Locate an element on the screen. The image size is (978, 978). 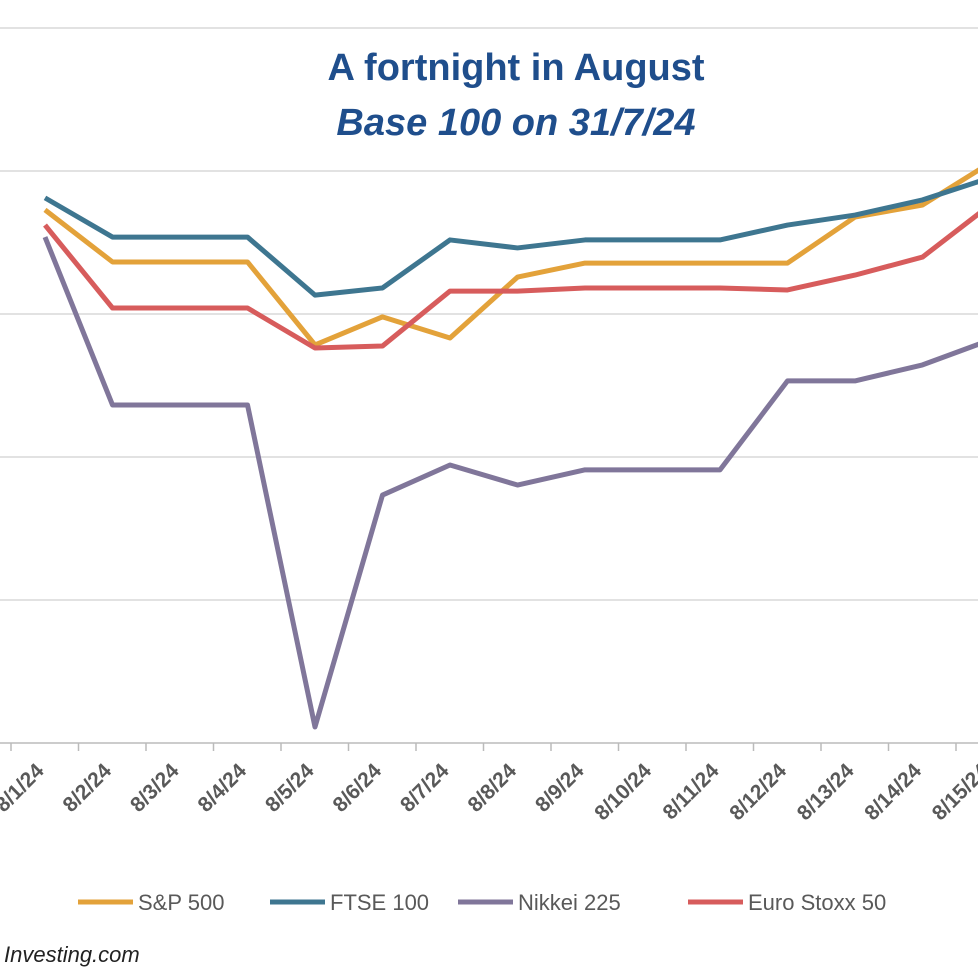
x-tick-label: 8/7/24 is located at coordinates (425, 788).